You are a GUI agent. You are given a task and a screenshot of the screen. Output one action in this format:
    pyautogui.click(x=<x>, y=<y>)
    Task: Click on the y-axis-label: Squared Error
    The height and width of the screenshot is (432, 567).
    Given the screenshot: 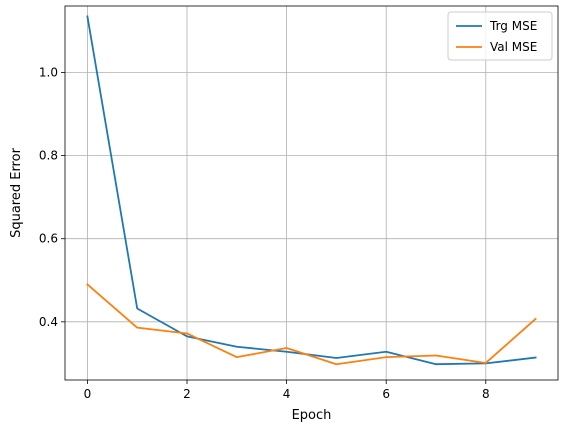 What is the action you would take?
    pyautogui.click(x=16, y=192)
    